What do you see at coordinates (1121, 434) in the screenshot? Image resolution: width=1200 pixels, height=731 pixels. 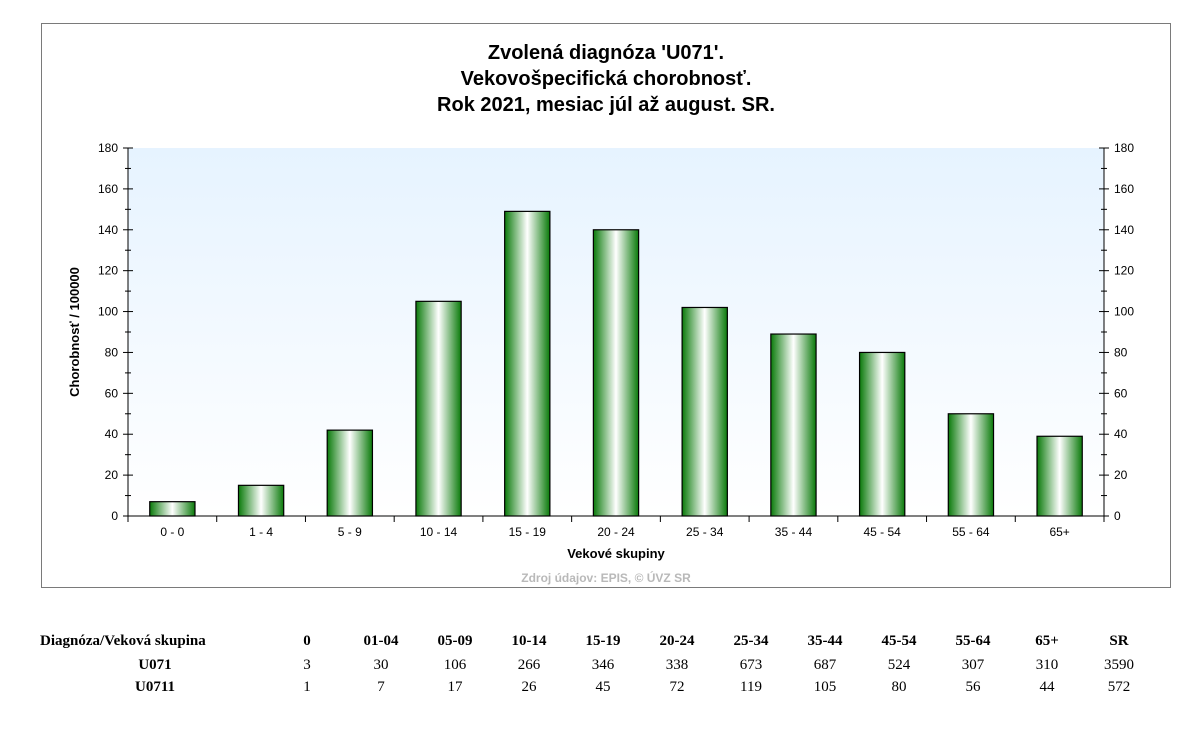 I see `y-tick-label-right-40: 40` at bounding box center [1121, 434].